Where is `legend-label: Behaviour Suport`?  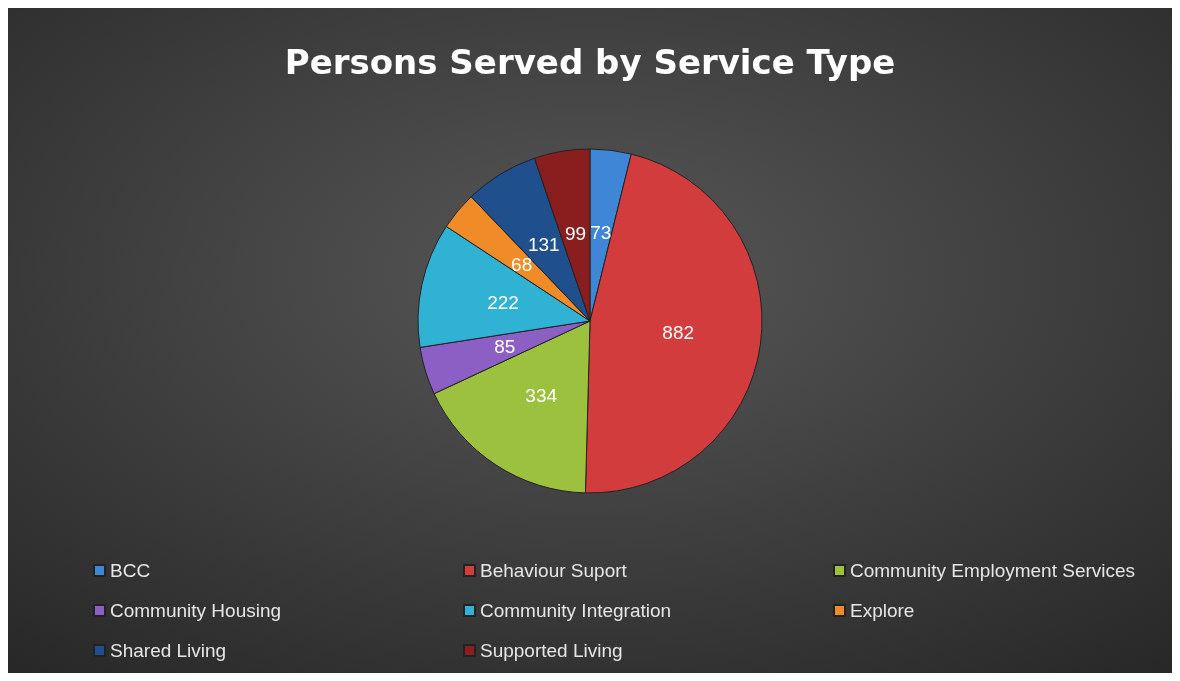
legend-label: Behaviour Suport is located at coordinates (554, 570).